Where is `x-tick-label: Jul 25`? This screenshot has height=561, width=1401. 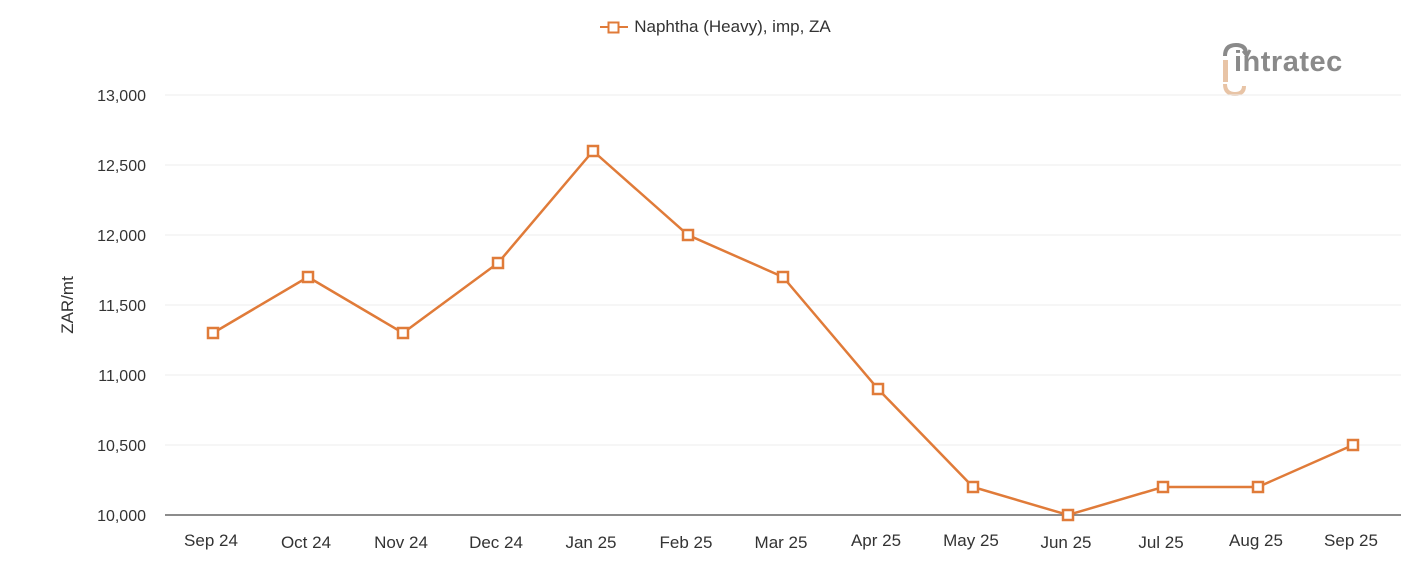 x-tick-label: Jul 25 is located at coordinates (1160, 542).